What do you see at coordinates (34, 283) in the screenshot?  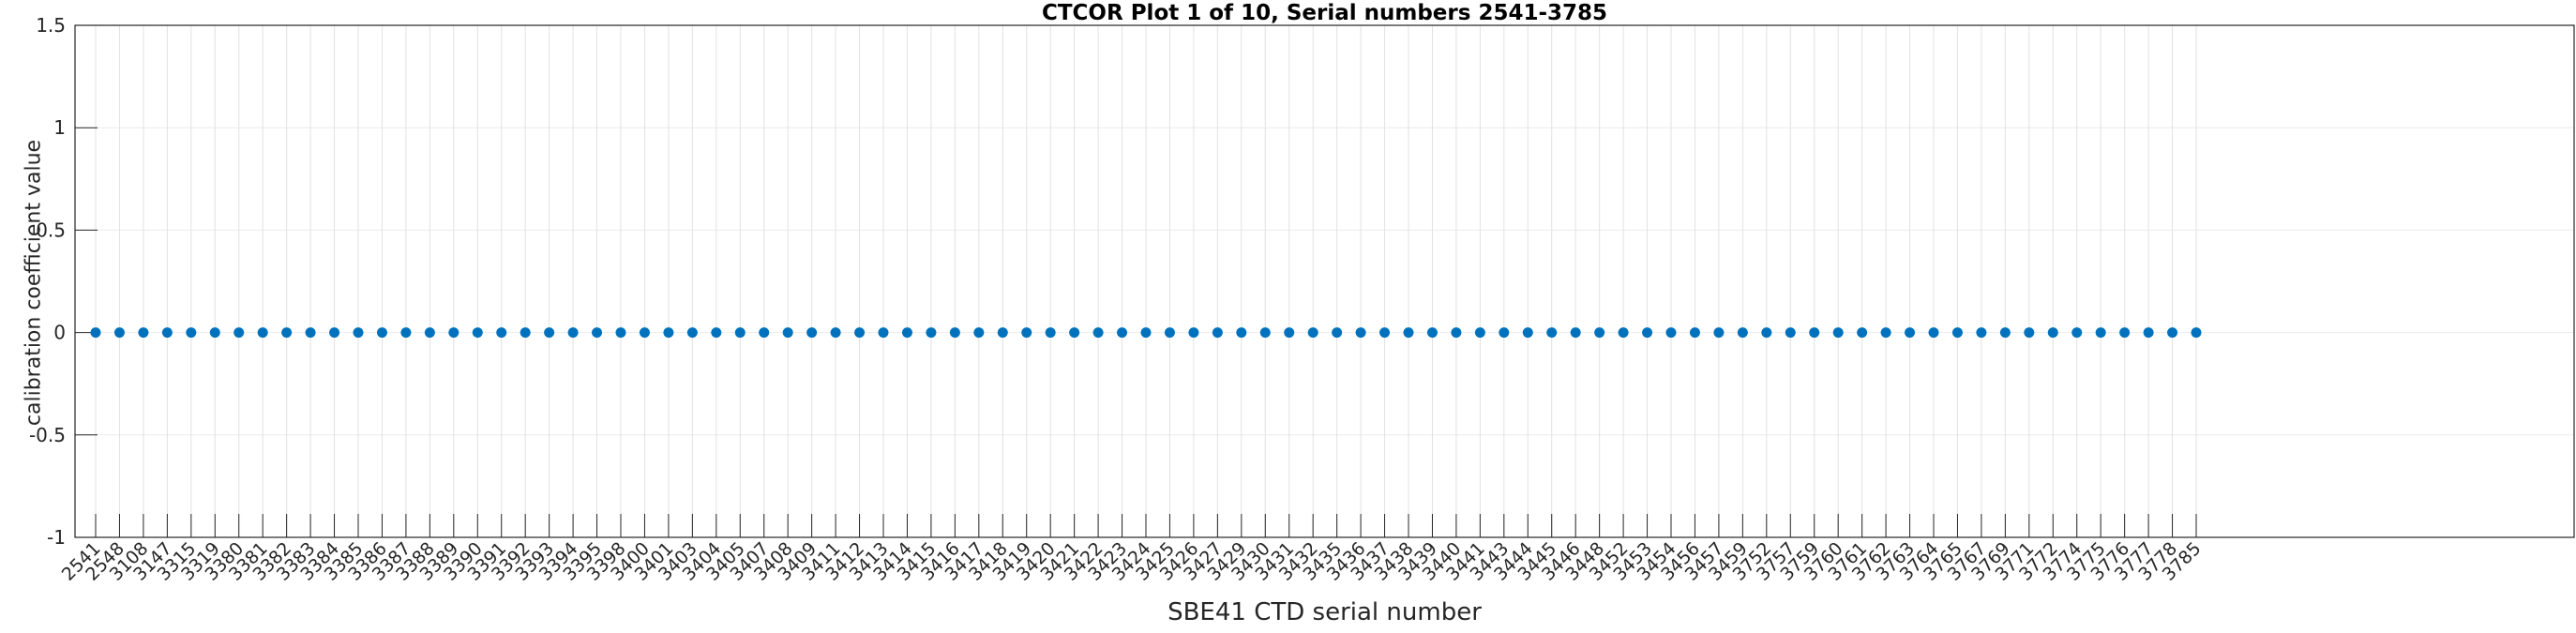 I see `y-axis-label: calibration coefficient value` at bounding box center [34, 283].